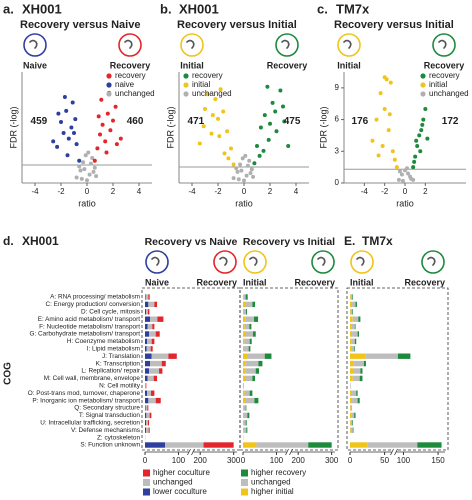  I want to click on x-axis-title: ratio, so click(244, 203).